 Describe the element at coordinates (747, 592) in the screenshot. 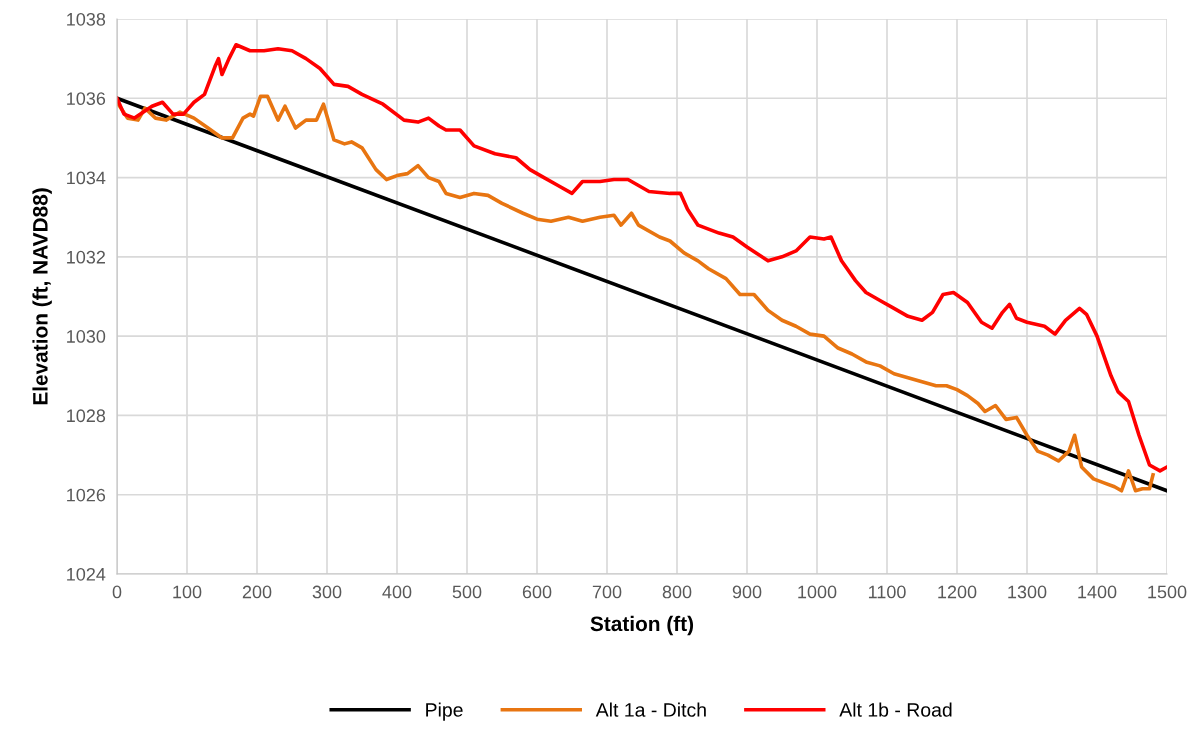

I see `x-tick-label: 900` at that location.